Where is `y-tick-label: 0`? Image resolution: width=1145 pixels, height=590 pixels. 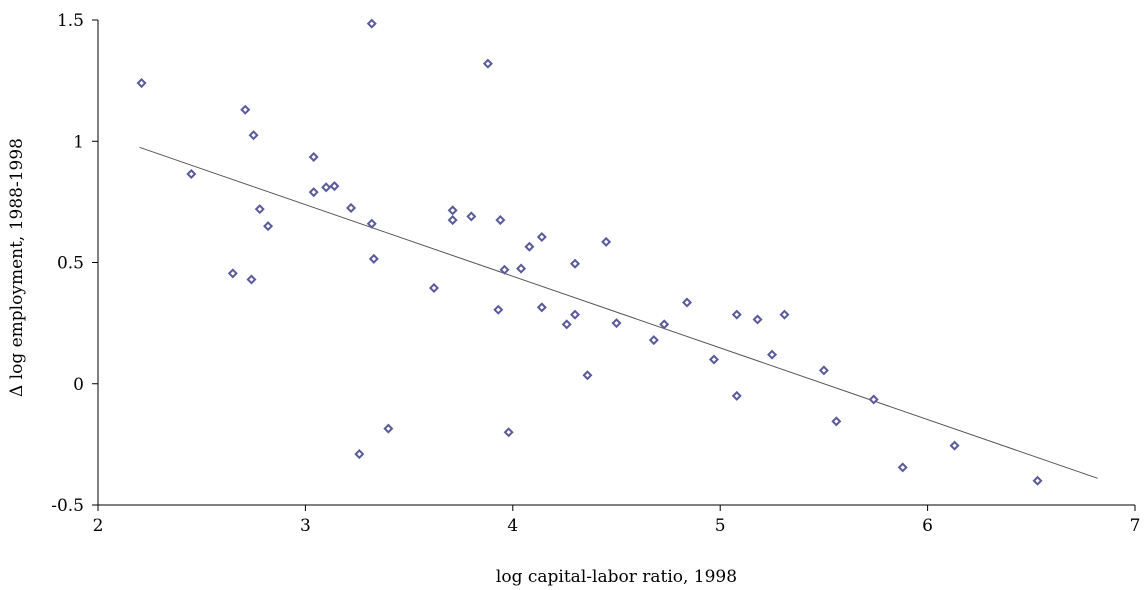
y-tick-label: 0 is located at coordinates (78, 385).